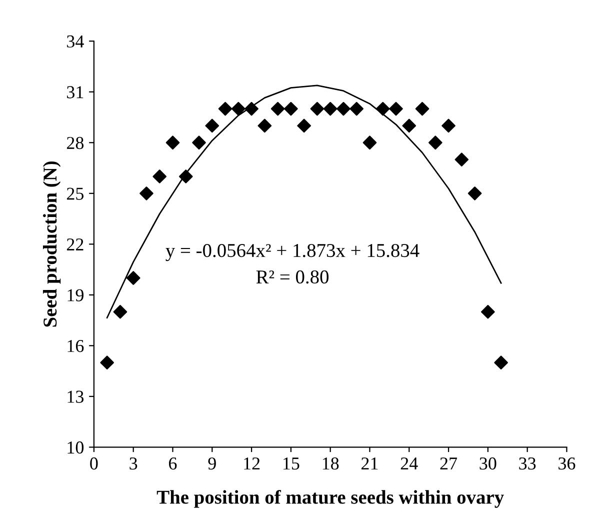  What do you see at coordinates (291, 464) in the screenshot?
I see `x-tick-label: 15` at bounding box center [291, 464].